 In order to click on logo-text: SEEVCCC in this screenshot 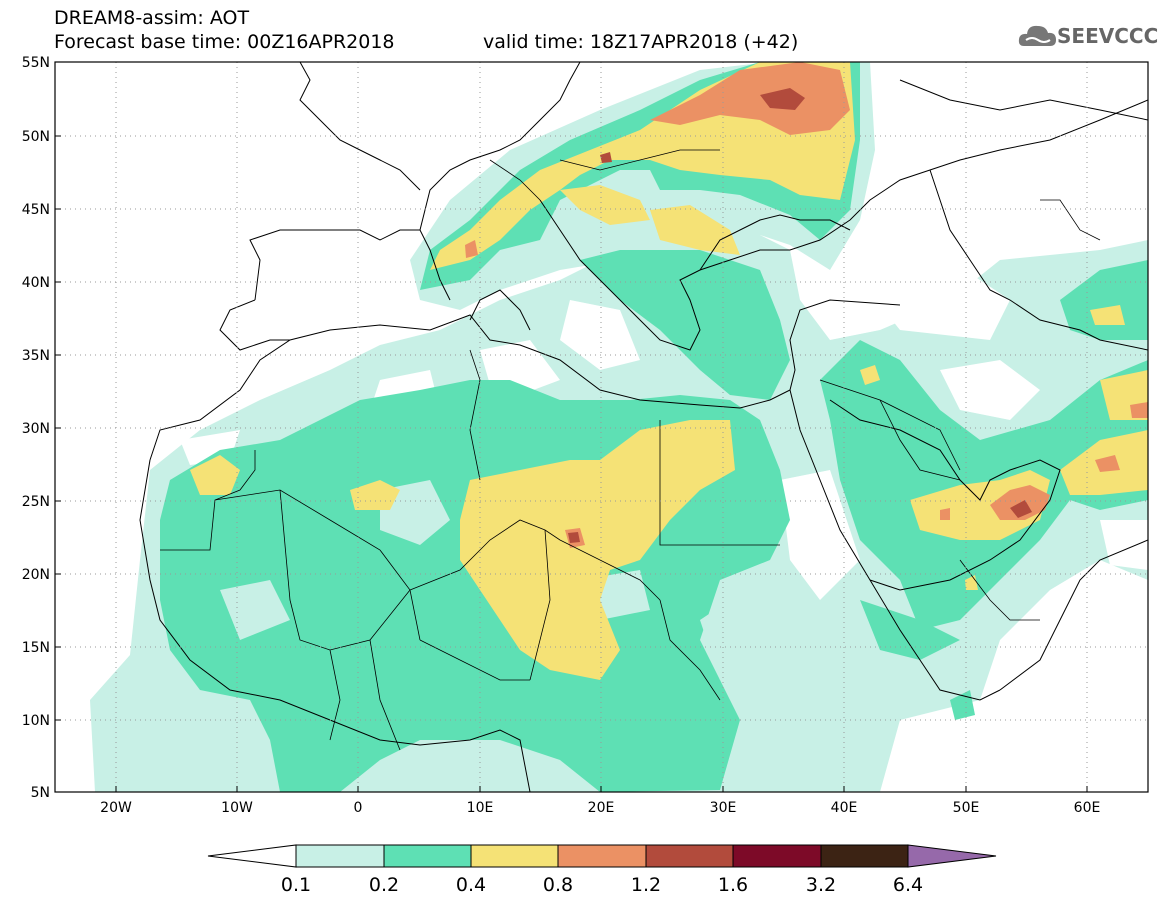, I will do `click(1108, 36)`.